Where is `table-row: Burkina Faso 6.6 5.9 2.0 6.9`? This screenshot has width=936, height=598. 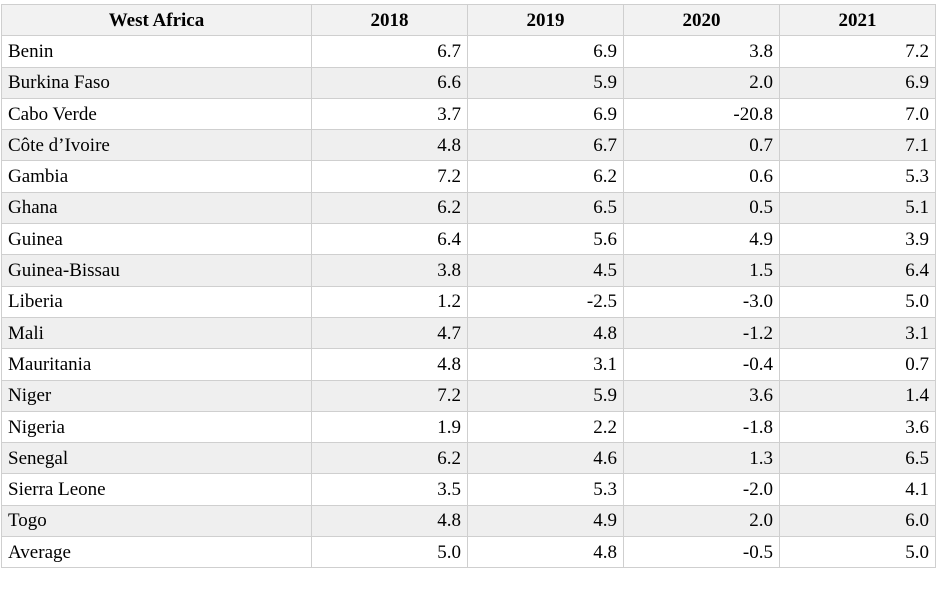
table-row: Burkina Faso 6.6 5.9 2.0 6.9 is located at coordinates (468, 82).